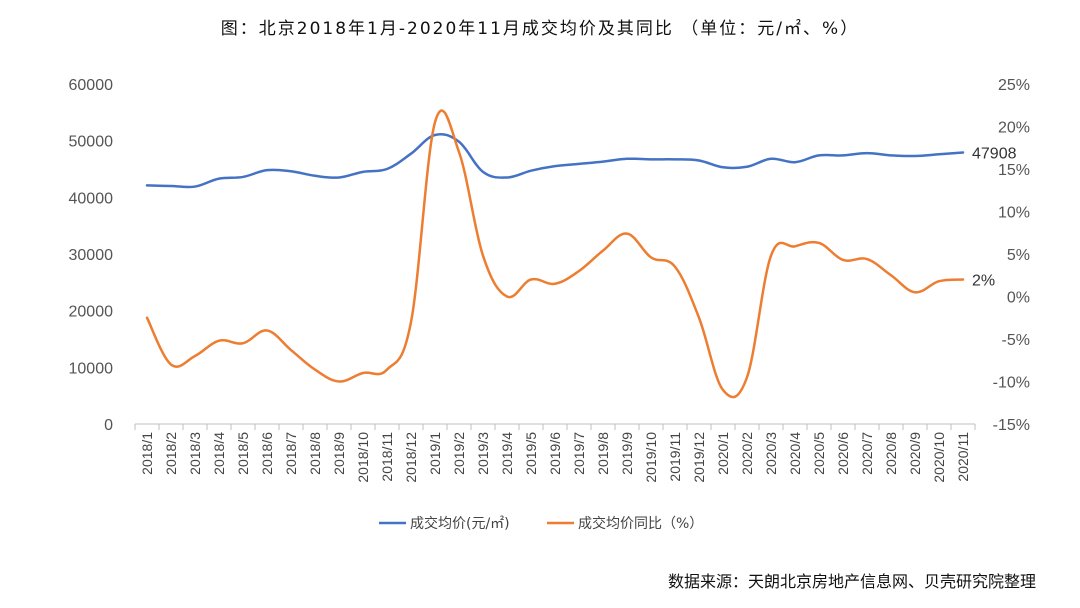 The width and height of the screenshot is (1080, 608). What do you see at coordinates (387, 457) in the screenshot?
I see `x-tick-label: 2018/11` at bounding box center [387, 457].